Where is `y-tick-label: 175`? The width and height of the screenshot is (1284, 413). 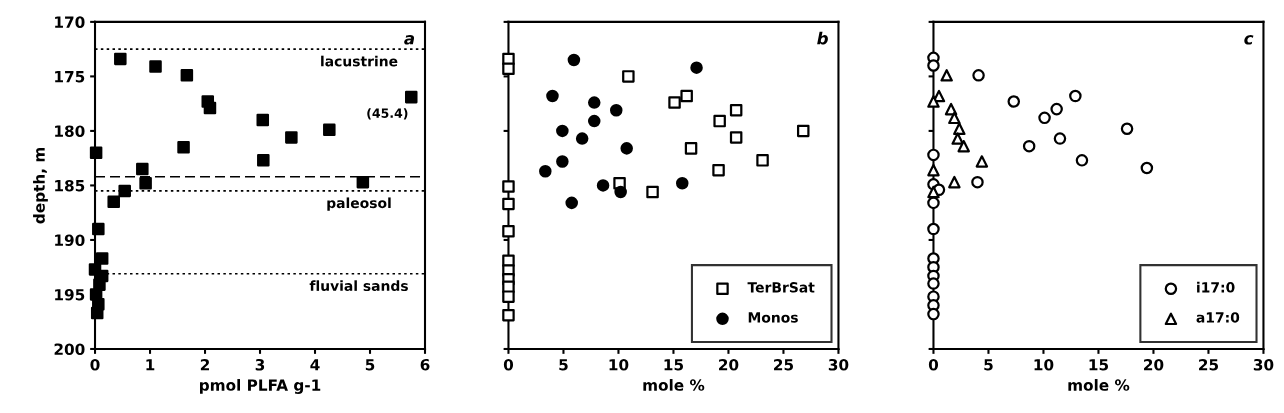
y-tick-label: 175 is located at coordinates (70, 77).